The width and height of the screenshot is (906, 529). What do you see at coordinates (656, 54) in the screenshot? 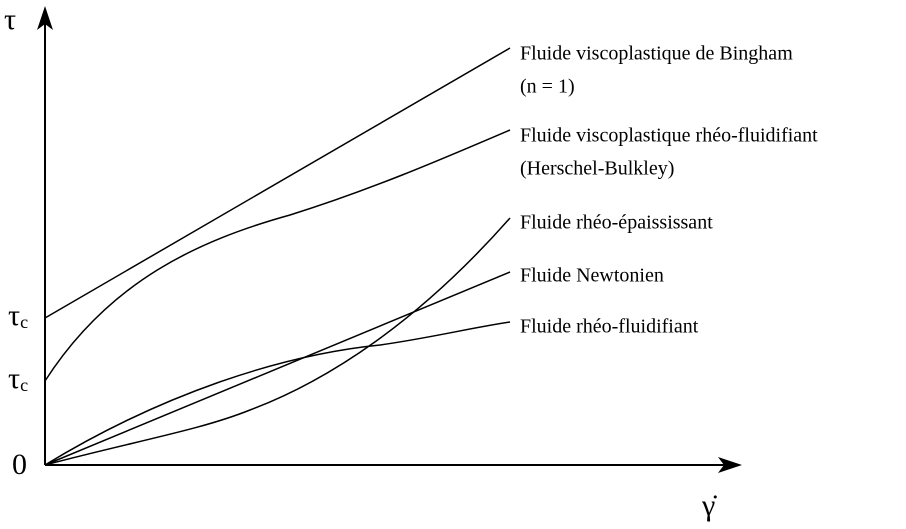
I see `curve-label: Fluide viscoplastique de Bingham` at bounding box center [656, 54].